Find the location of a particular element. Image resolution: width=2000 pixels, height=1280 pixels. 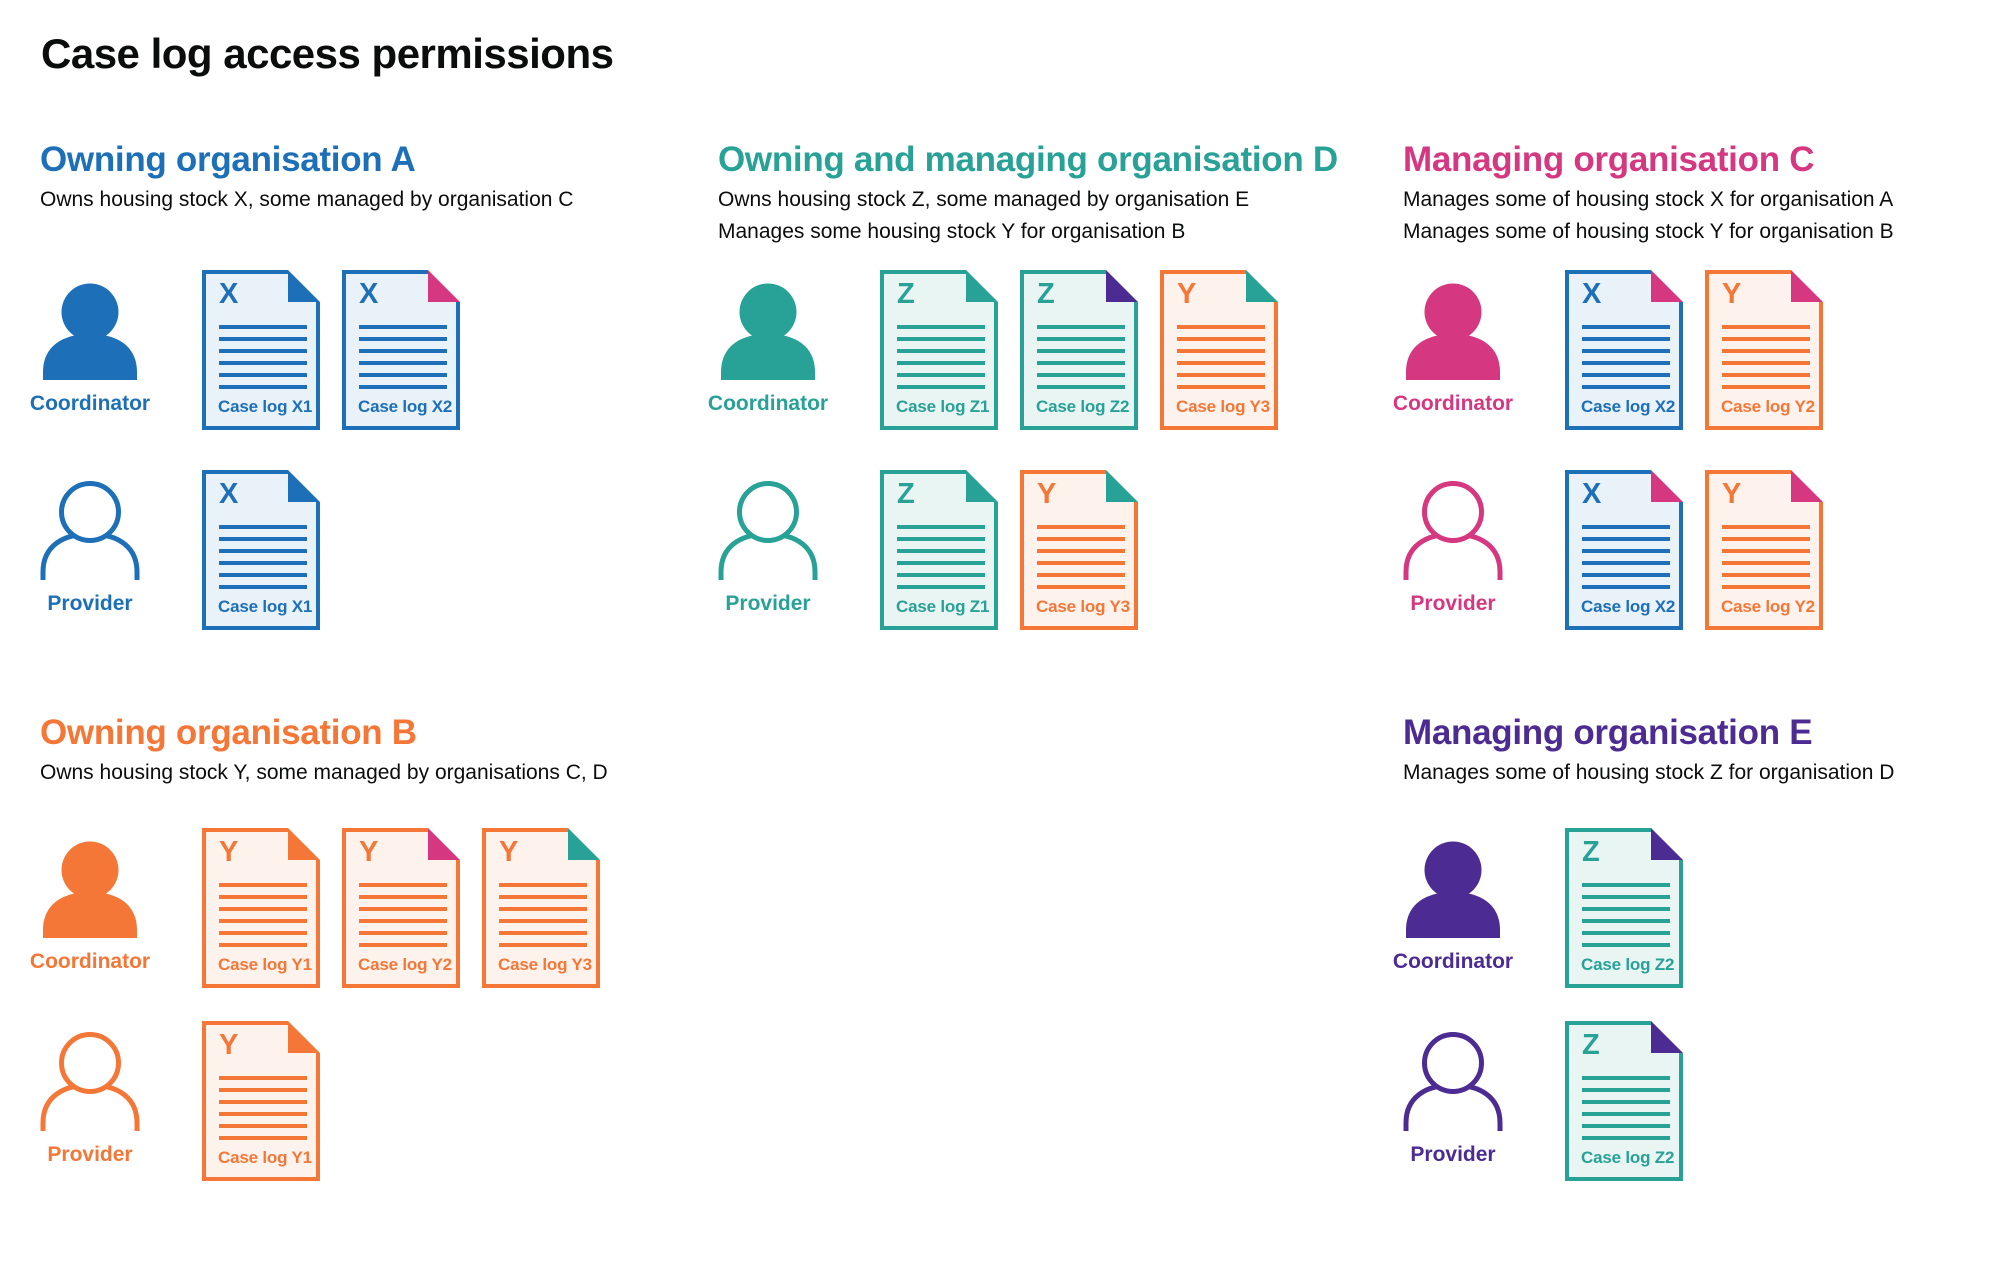

doc-case-log-label: Case log Y2 is located at coordinates (1768, 606).